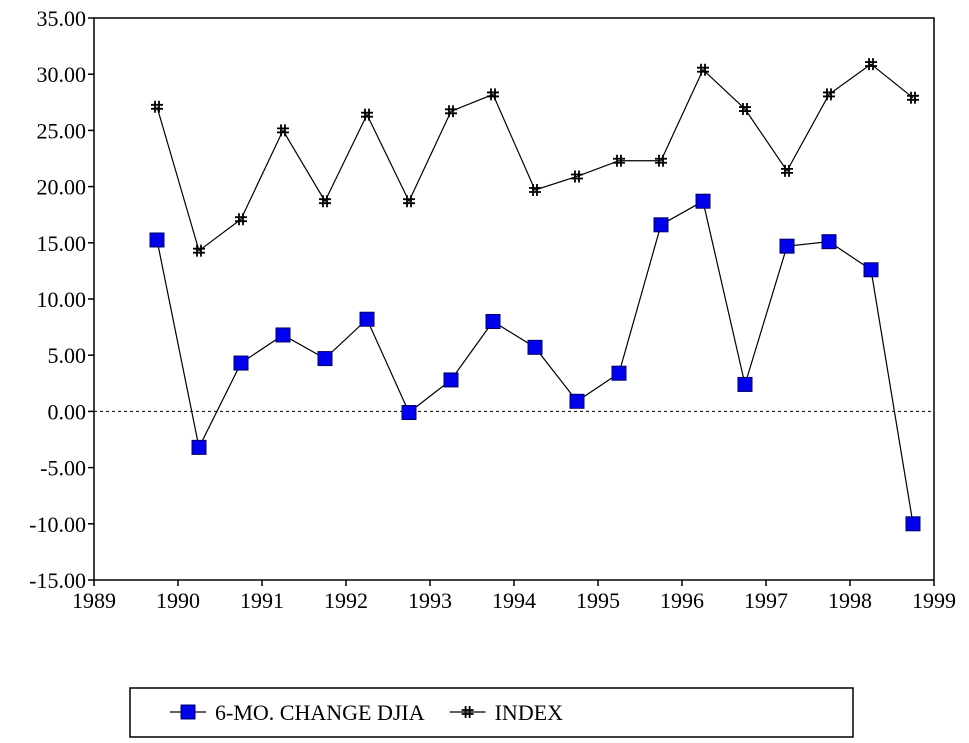 The image size is (969, 743). What do you see at coordinates (430, 600) in the screenshot?
I see `x-tick-label: 1993` at bounding box center [430, 600].